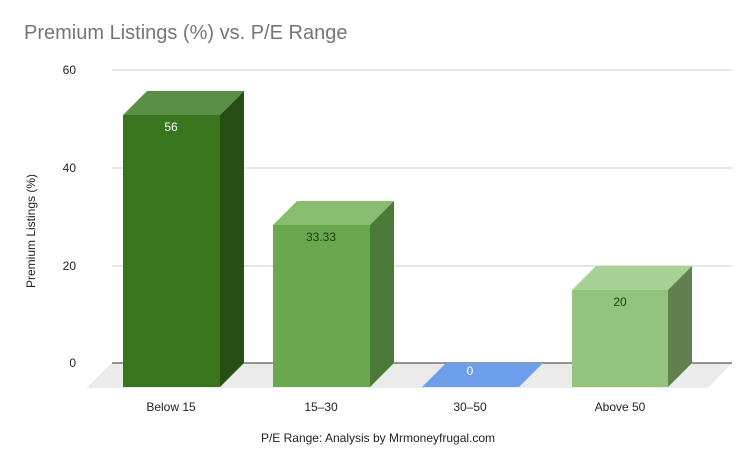  Describe the element at coordinates (470, 371) in the screenshot. I see `data-label-30-50: 0` at that location.